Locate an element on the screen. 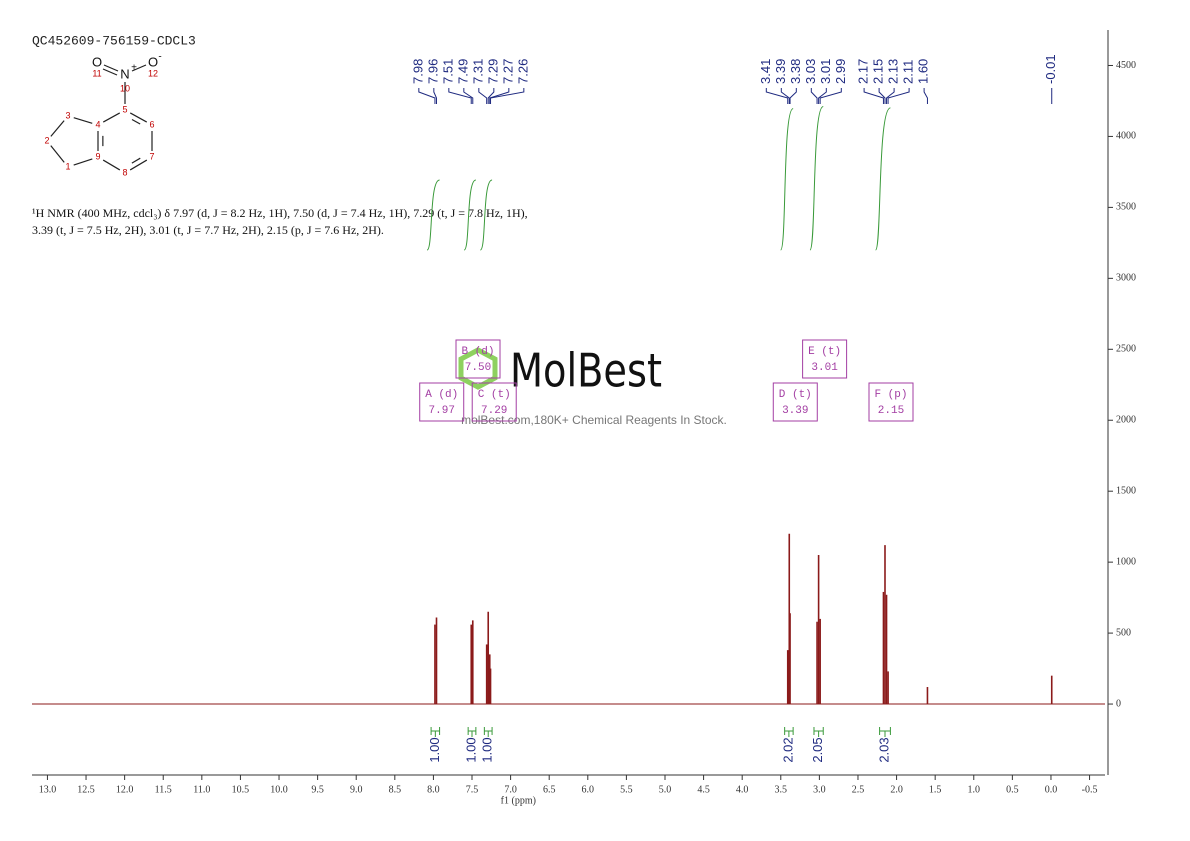 This screenshot has height=841, width=1190. charge: - is located at coordinates (159, 57).